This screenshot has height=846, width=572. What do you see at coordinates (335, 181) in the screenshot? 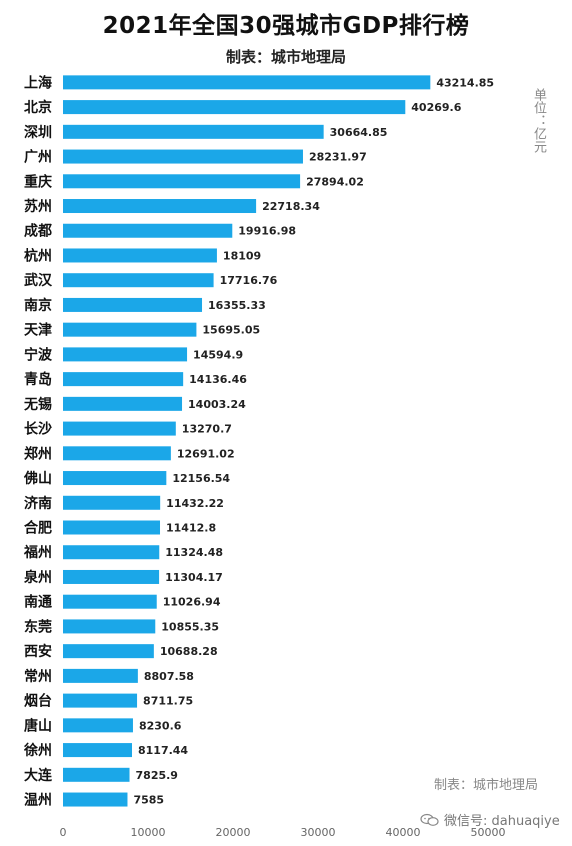
I see `value-label: 27894.02` at bounding box center [335, 181].